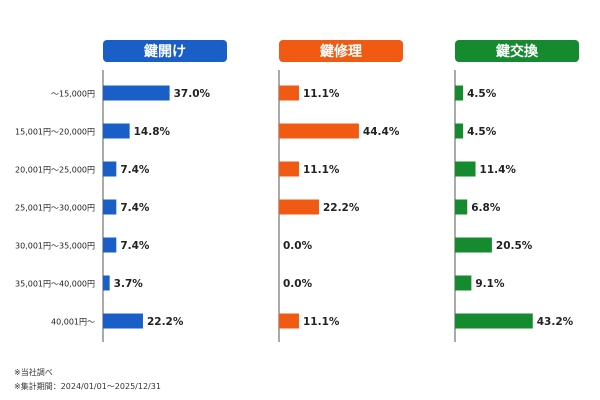 The width and height of the screenshot is (600, 400). Describe the element at coordinates (87, 386) in the screenshot. I see `period-note: ※集計期間：2024/01/01～2025/12/31` at that location.